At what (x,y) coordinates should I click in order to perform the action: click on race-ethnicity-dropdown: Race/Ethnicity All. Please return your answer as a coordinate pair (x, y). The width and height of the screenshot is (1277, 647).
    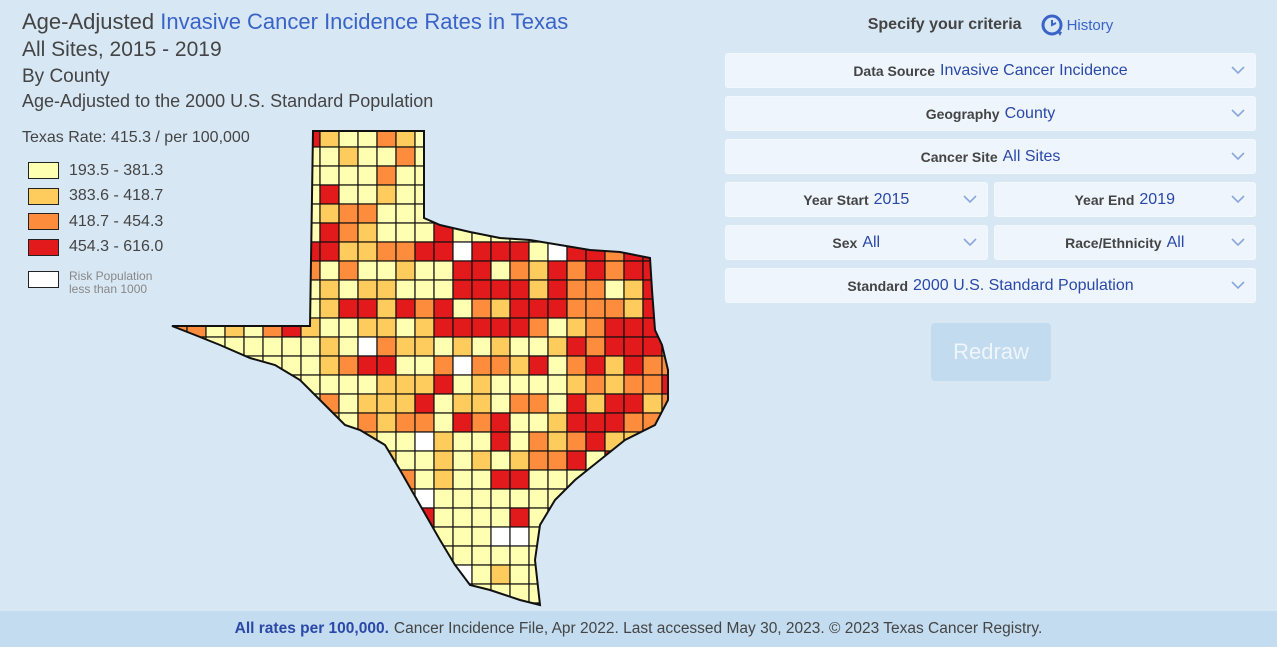
    Looking at the image, I should click on (1124, 242).